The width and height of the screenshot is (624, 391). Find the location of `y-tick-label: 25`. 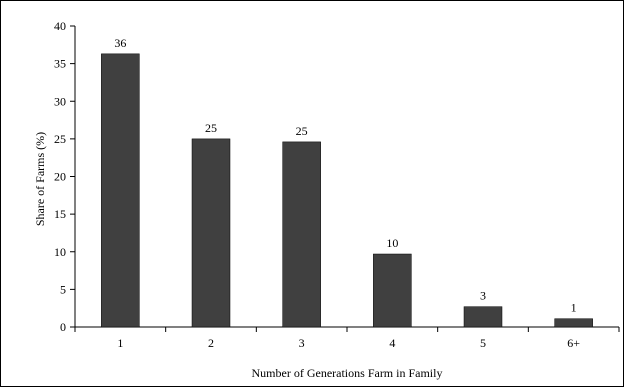

y-tick-label: 25 is located at coordinates (60, 139).